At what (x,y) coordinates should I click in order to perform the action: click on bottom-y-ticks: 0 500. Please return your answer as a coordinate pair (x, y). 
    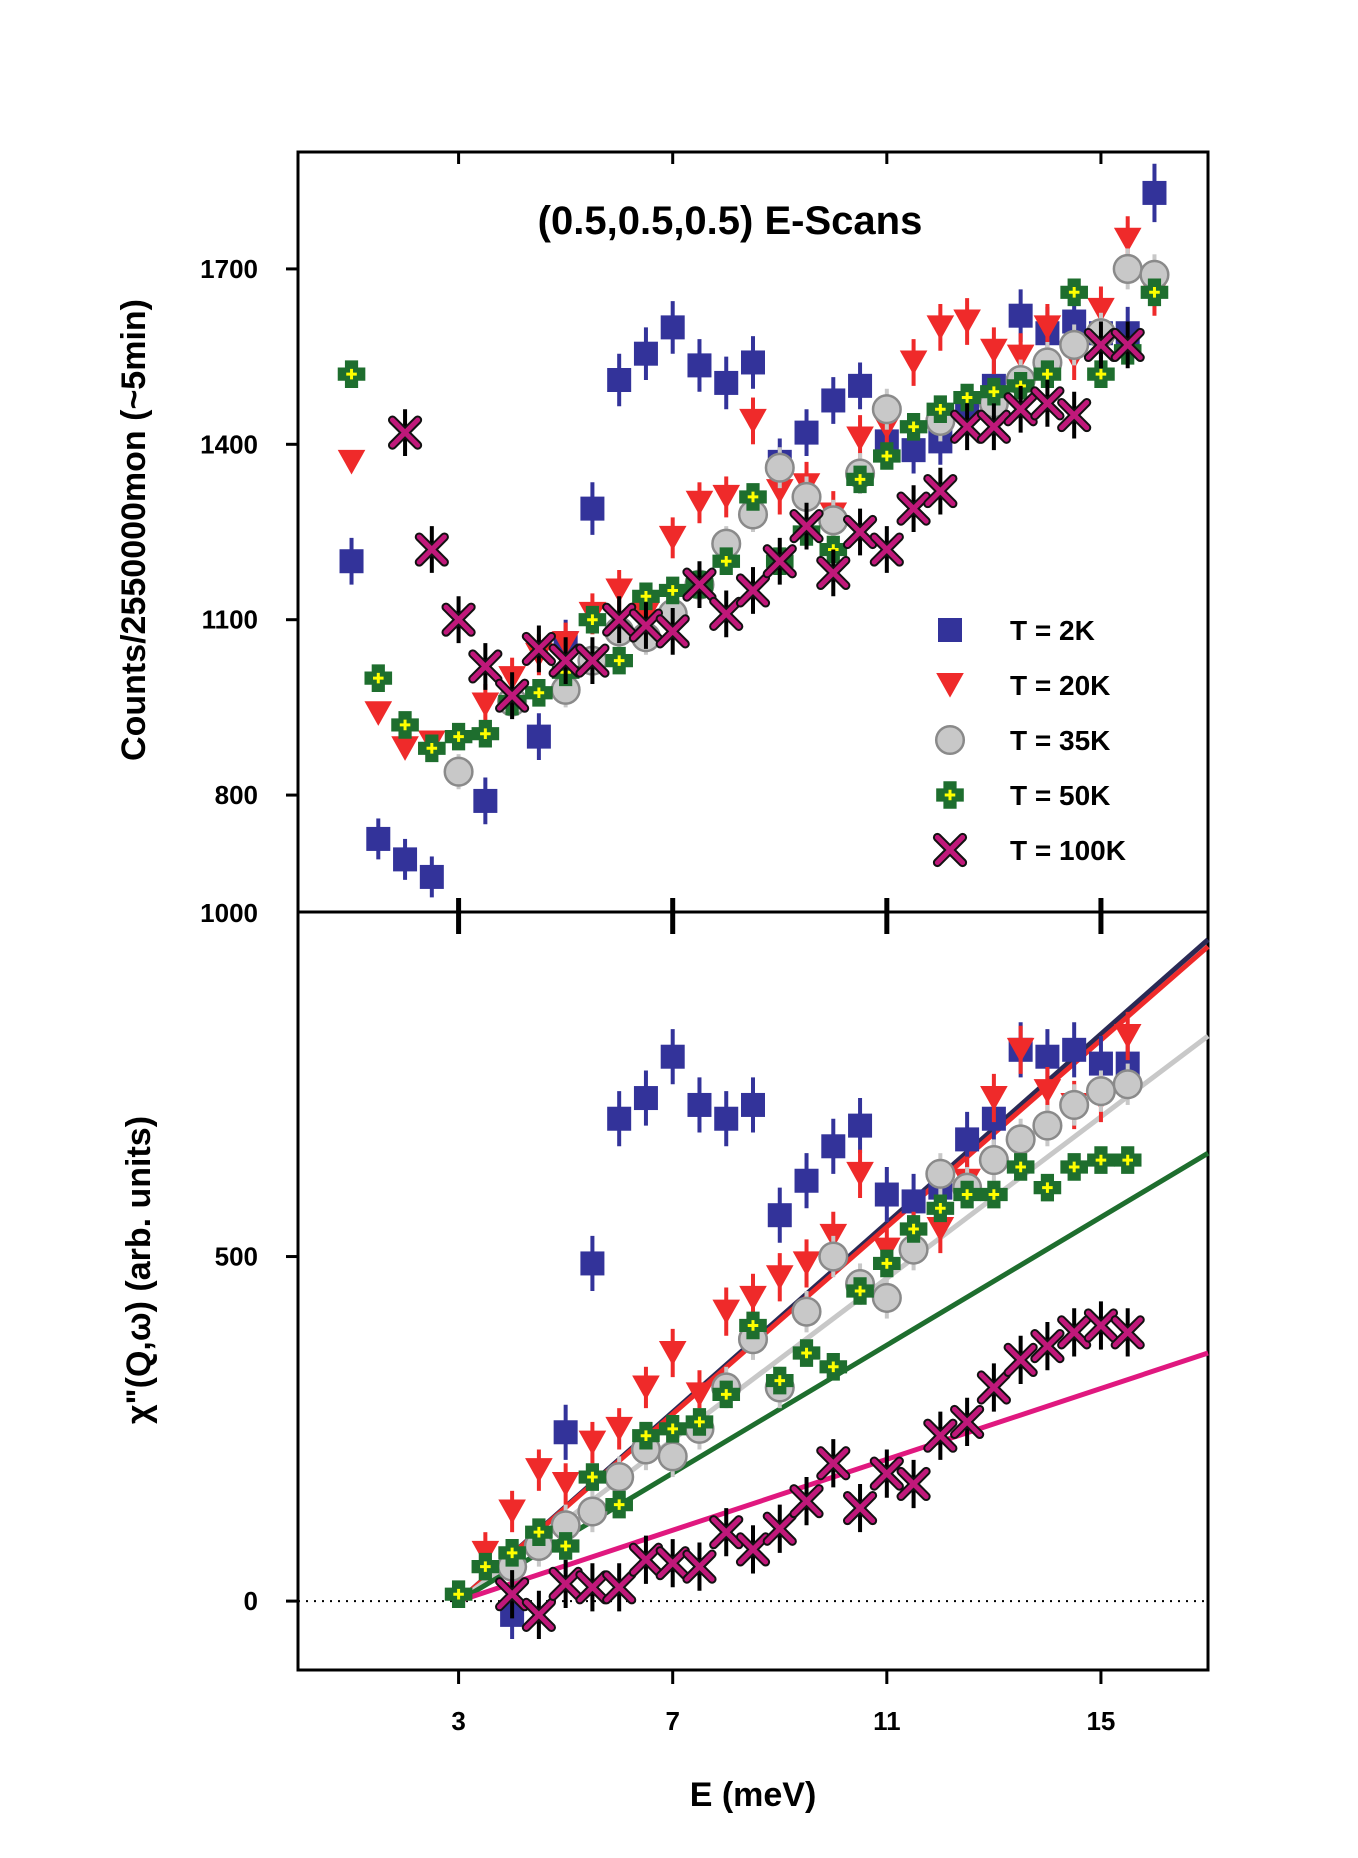
    Looking at the image, I should click on (256, 1429).